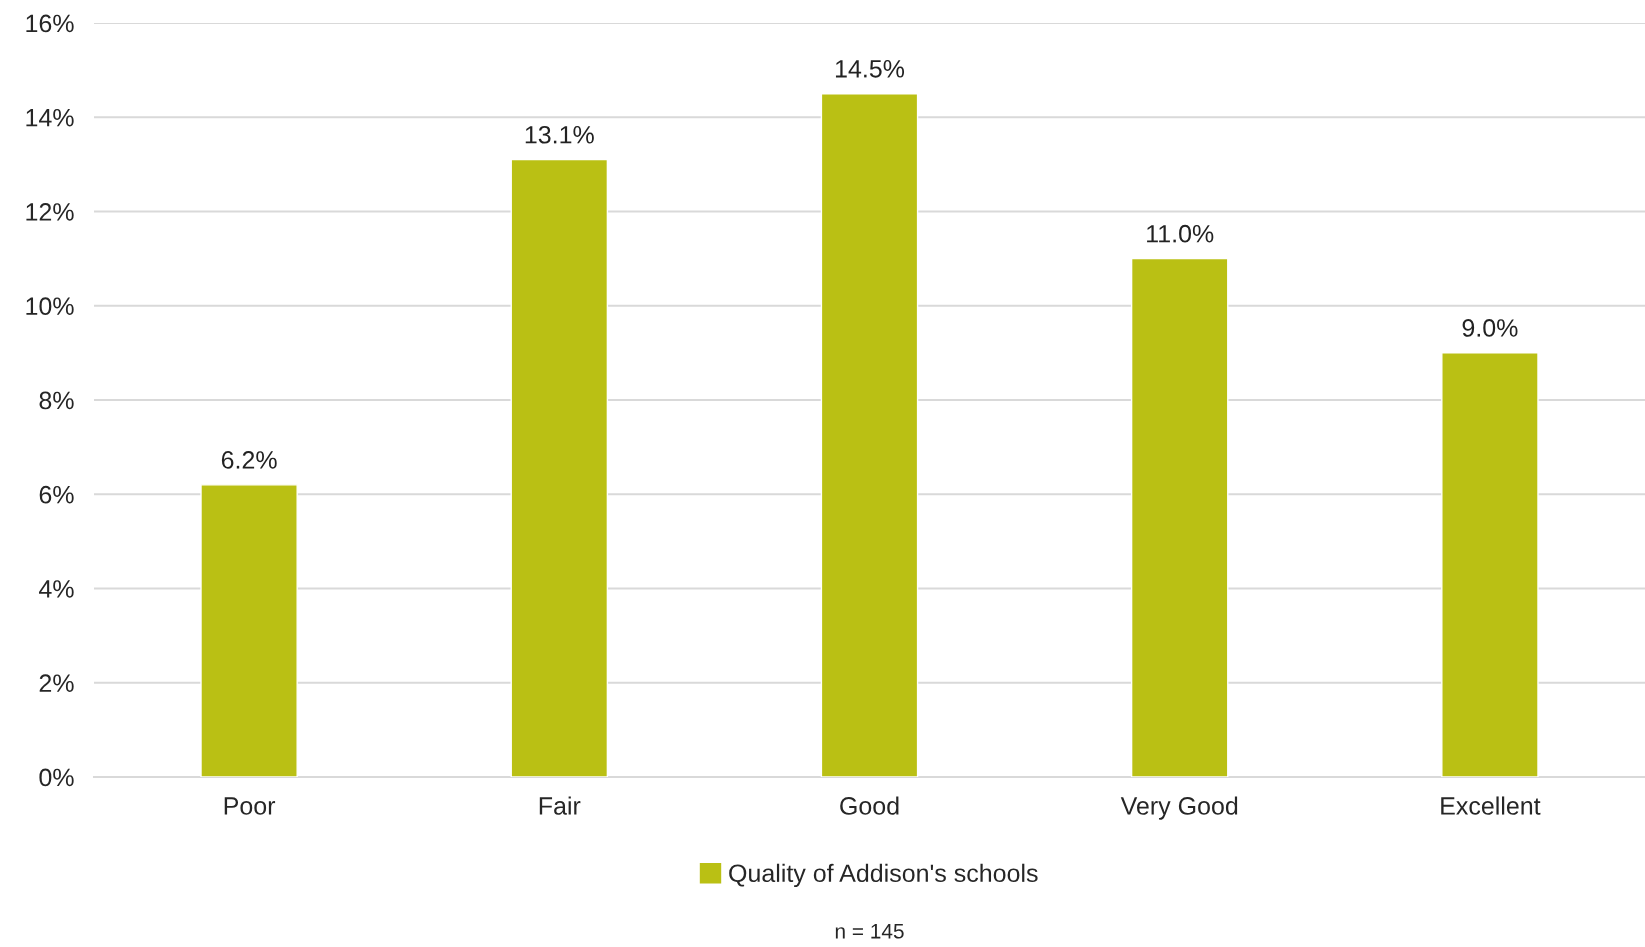  I want to click on data-label: 13.1%, so click(559, 134).